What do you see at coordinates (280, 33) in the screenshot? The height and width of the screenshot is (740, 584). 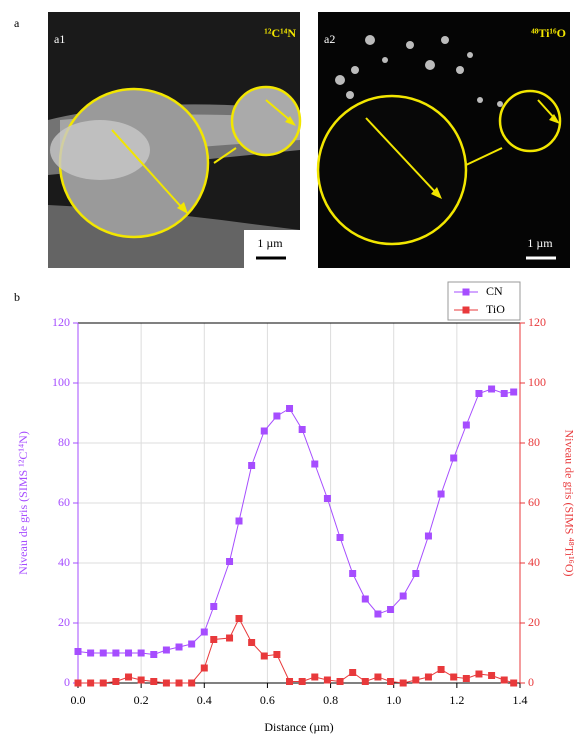 I see `panel-species: ¹²C¹⁴N` at bounding box center [280, 33].